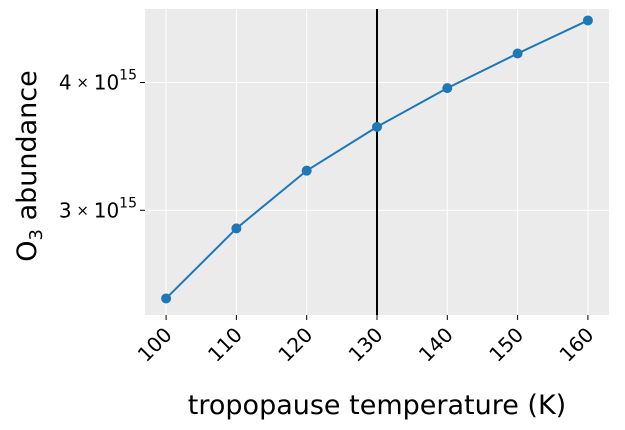 The width and height of the screenshot is (625, 430). What do you see at coordinates (27, 149) in the screenshot?
I see `y-axis-title-rest: abundance` at bounding box center [27, 149].